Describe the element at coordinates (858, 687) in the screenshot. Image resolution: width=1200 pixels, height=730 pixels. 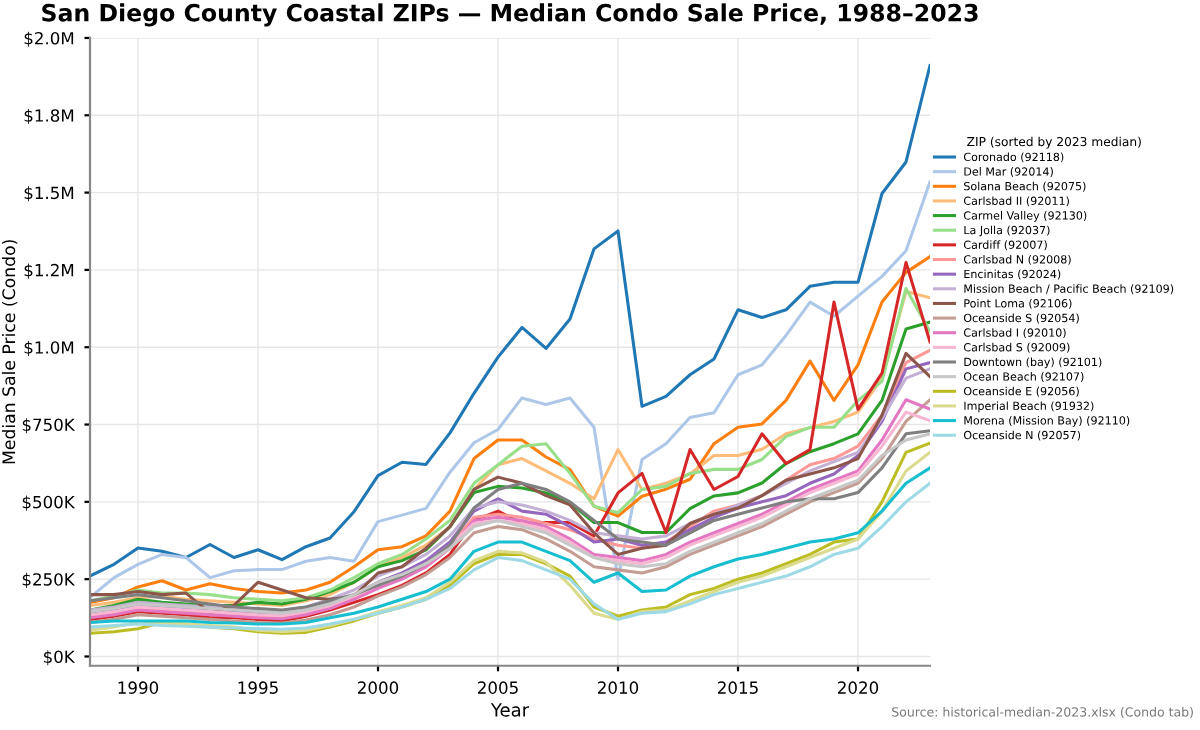
I see `x-tick-label: 2020` at that location.